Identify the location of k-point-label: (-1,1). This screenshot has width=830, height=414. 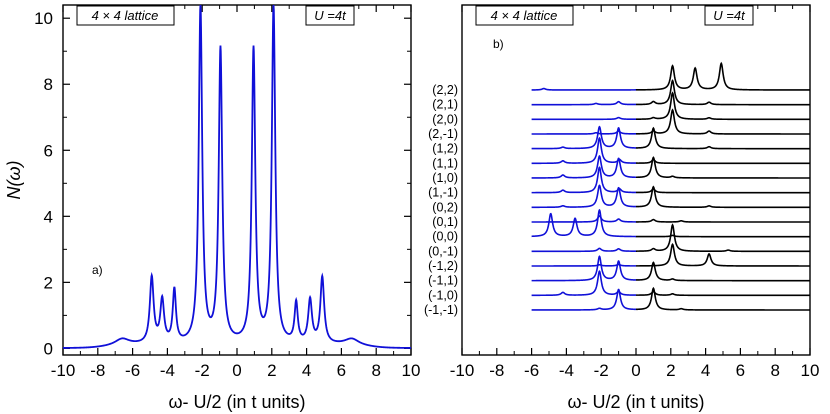
(443, 281).